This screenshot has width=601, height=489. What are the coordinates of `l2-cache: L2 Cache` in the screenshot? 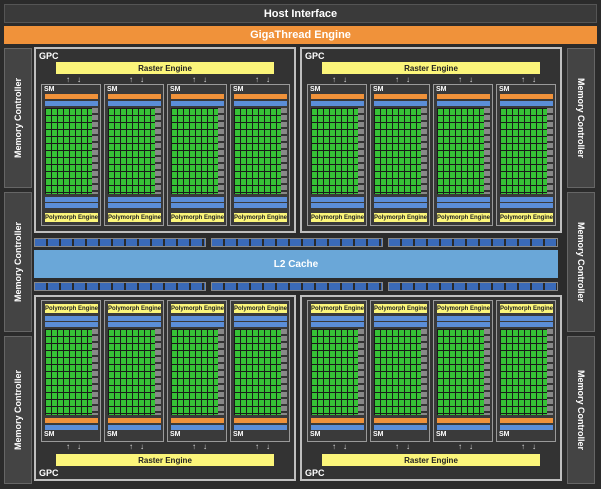 It's located at (296, 264).